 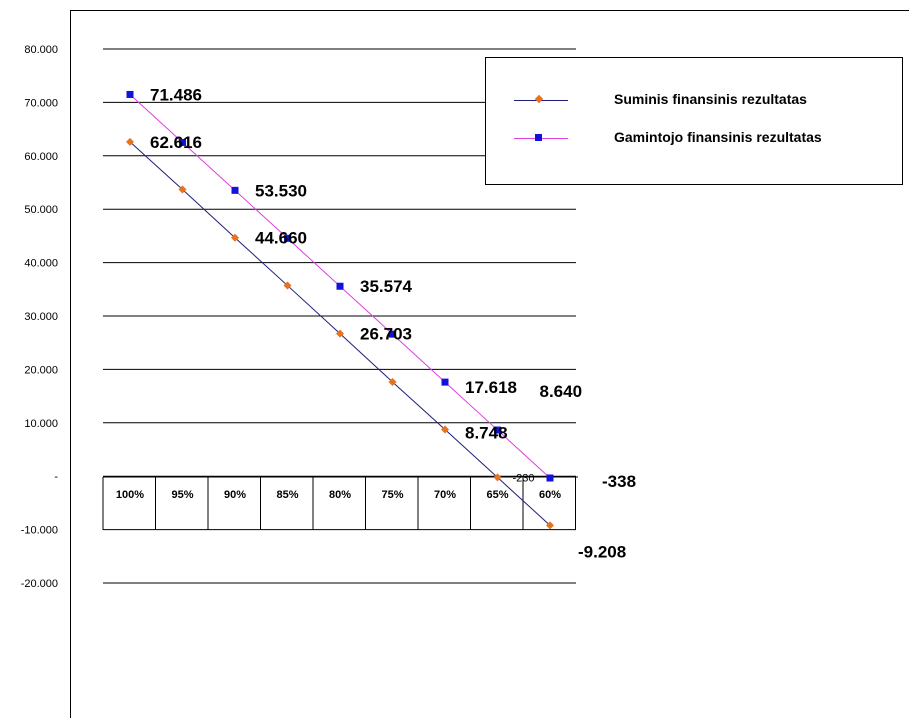 What do you see at coordinates (41, 370) in the screenshot?
I see `y-tick-label: 20.000` at bounding box center [41, 370].